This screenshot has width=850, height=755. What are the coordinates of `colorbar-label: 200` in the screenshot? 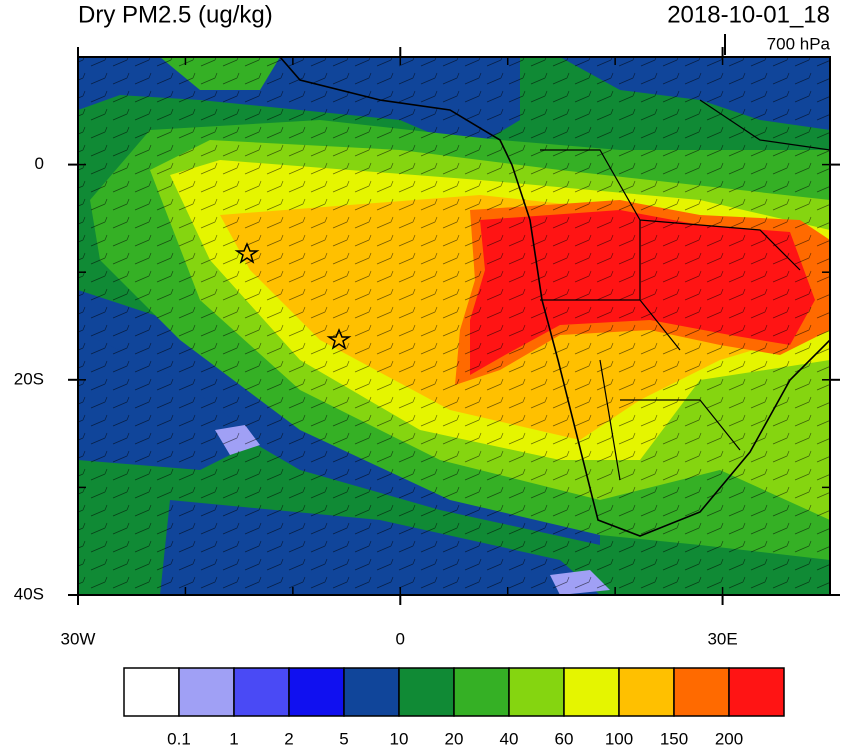 It's located at (729, 738).